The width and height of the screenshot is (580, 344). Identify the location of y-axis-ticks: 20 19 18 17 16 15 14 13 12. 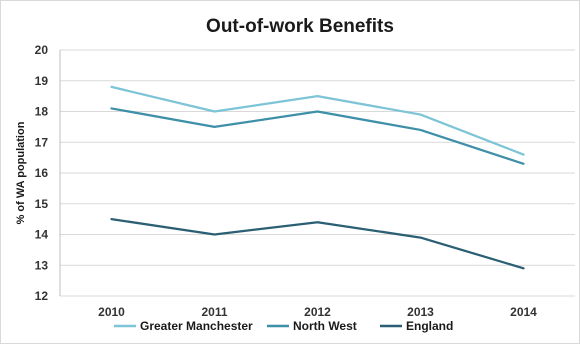
(42, 173).